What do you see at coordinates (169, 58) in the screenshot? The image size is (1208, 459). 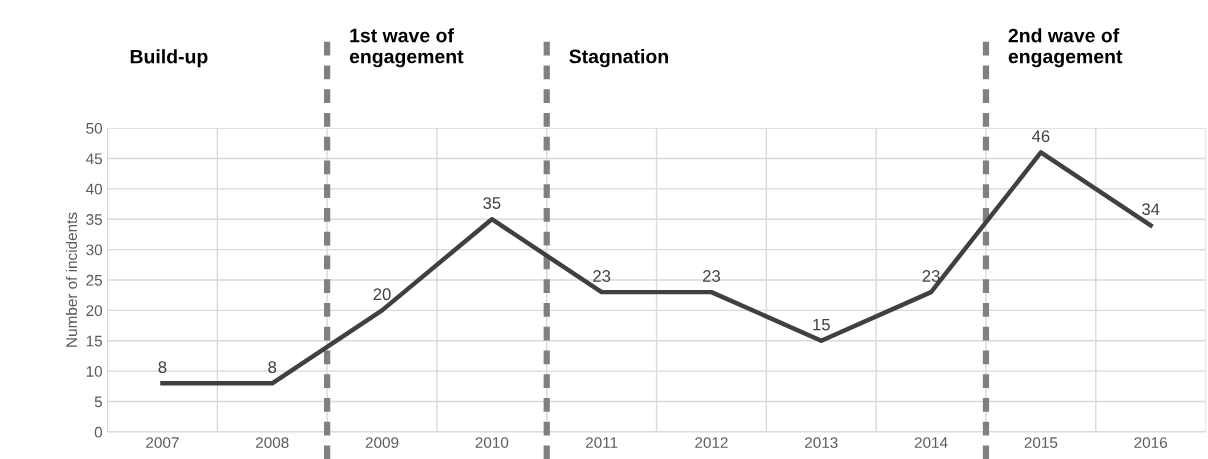 I see `text: Build-up` at bounding box center [169, 58].